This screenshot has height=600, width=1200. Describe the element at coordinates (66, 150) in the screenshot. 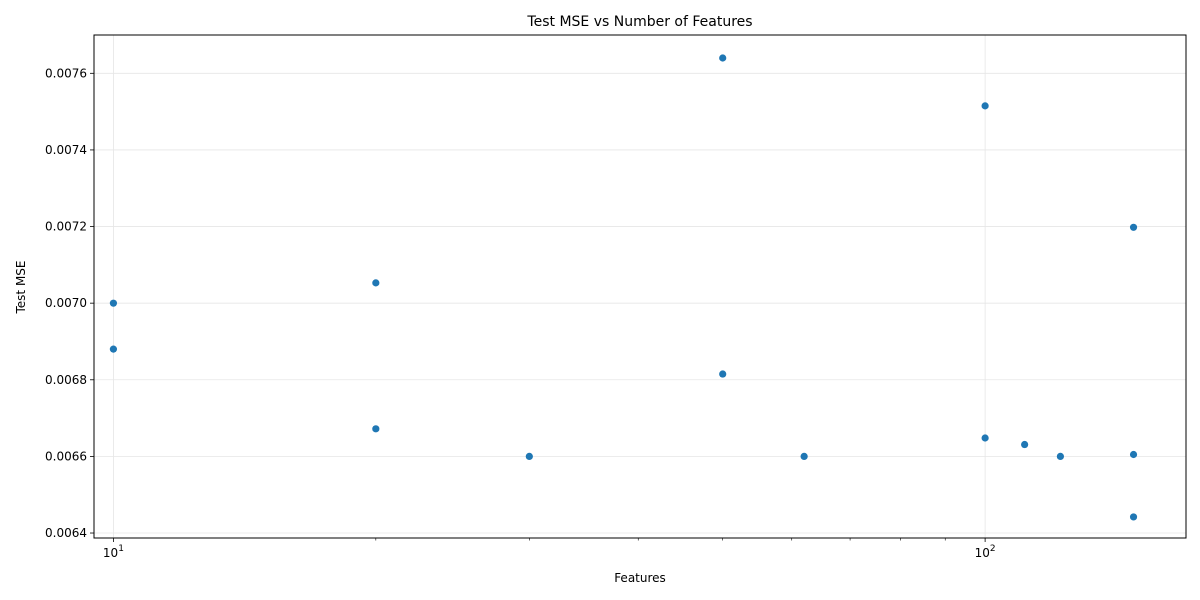

I see `y-tick-label: 0.0074` at that location.